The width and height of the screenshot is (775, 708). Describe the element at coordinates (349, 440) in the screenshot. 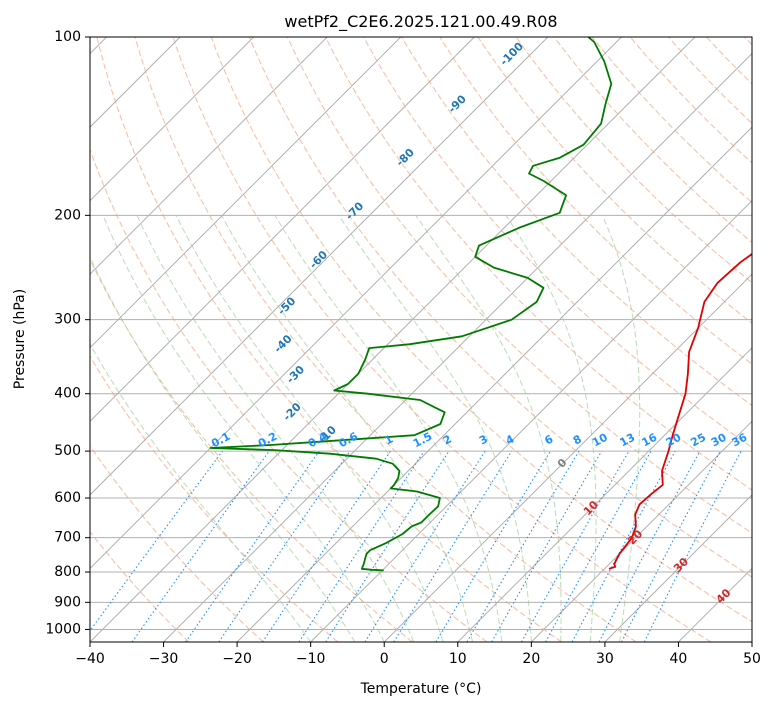

I see `mixing-ratio-label: 0.6` at that location.